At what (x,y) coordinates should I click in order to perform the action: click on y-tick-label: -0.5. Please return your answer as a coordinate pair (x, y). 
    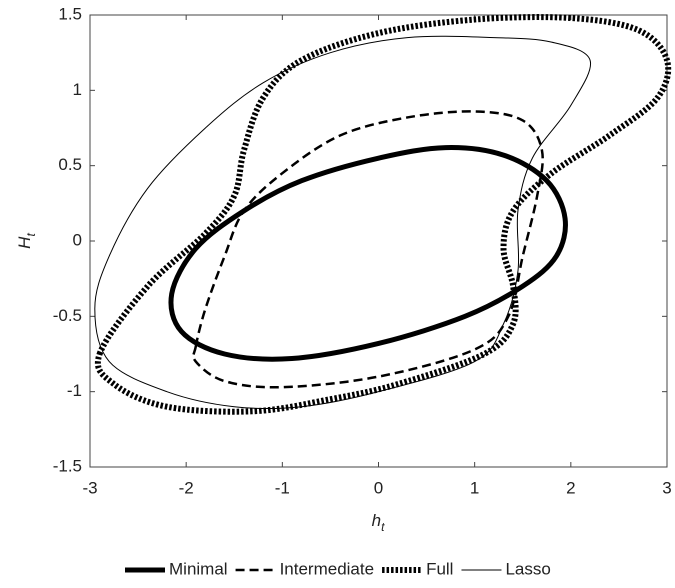
    Looking at the image, I should click on (67, 315).